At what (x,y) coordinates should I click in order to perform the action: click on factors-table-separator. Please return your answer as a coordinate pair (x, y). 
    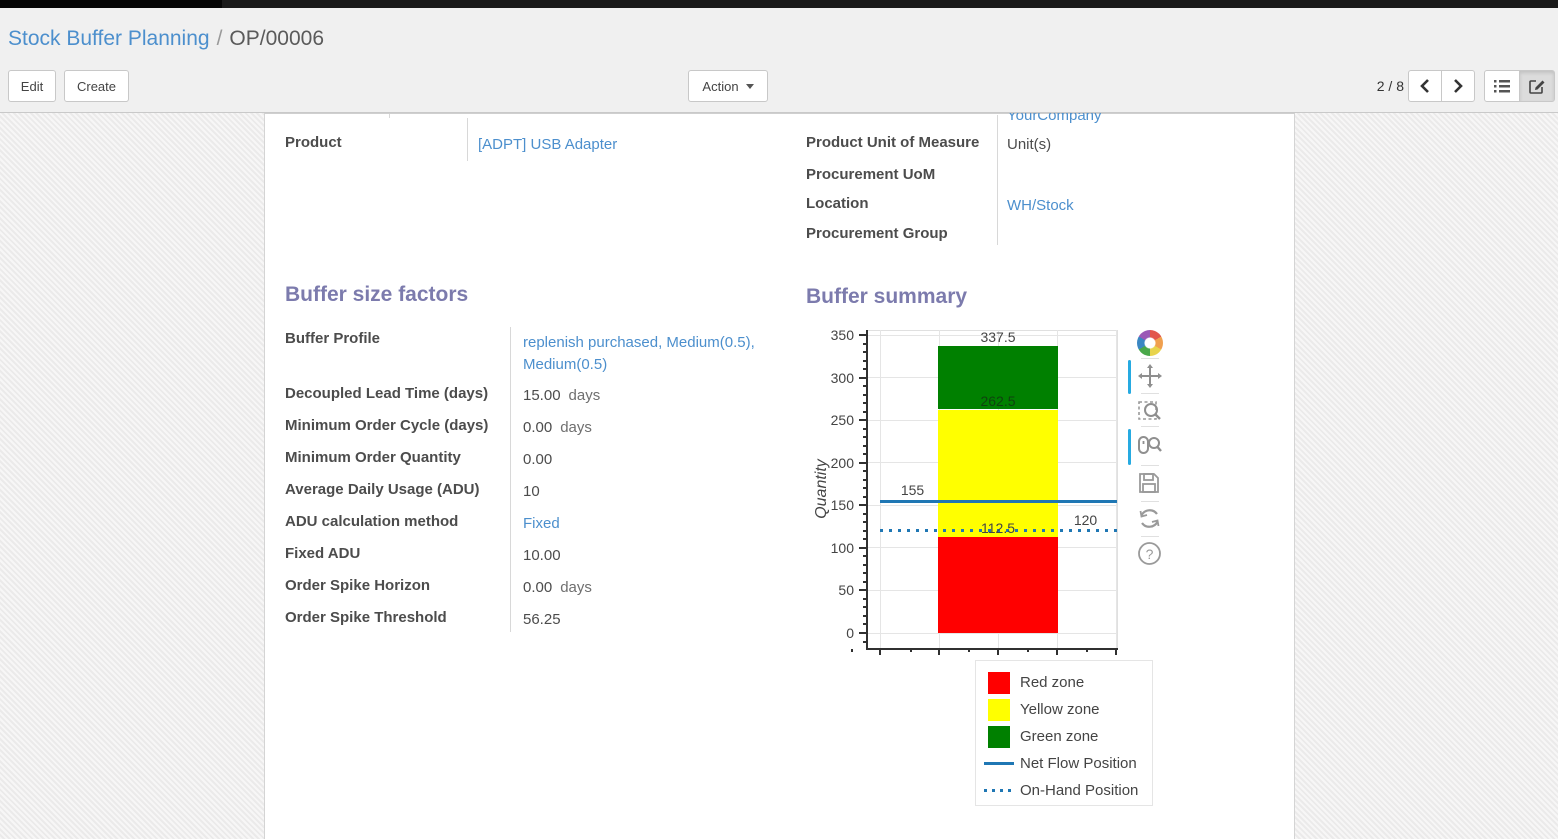
    Looking at the image, I should click on (510, 479).